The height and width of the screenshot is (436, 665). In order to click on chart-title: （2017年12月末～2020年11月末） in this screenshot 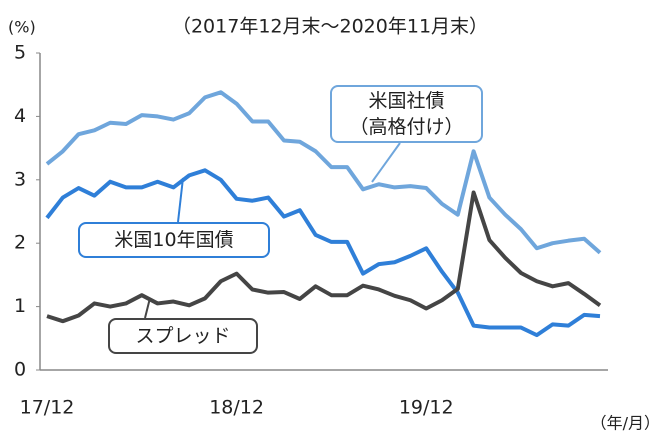, I will do `click(330, 27)`.